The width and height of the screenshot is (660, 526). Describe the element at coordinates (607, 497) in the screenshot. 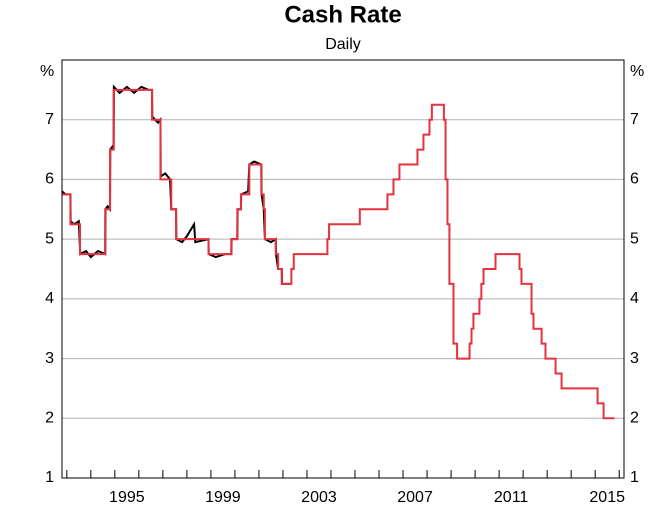

I see `x-tick-label: 2015` at that location.